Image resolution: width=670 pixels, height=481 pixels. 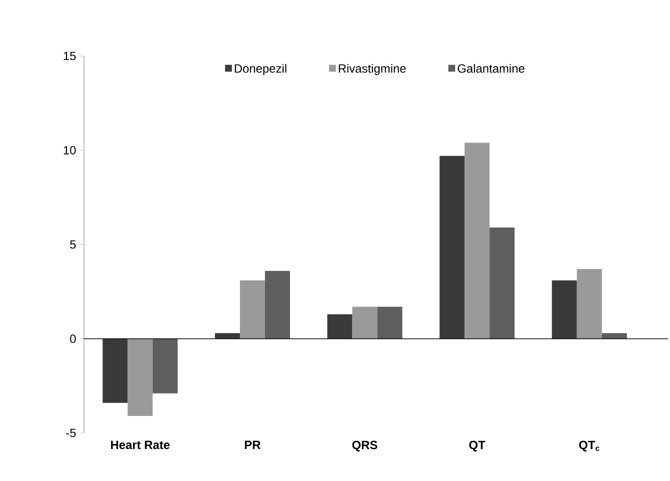 I want to click on x-tick-label: Heart Rate, so click(x=140, y=445).